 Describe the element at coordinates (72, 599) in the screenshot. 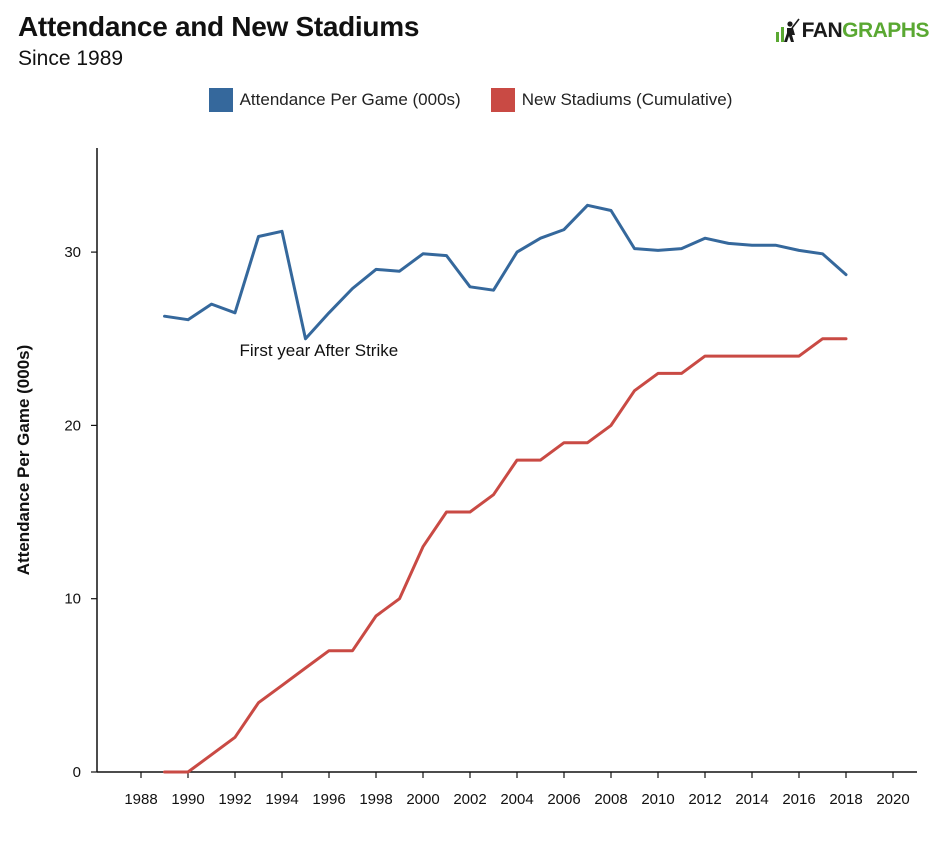

I see `y-tick-label: 10` at that location.